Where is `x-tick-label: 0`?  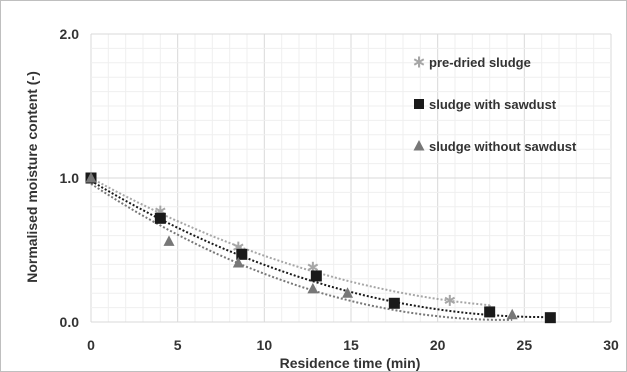 x-tick-label: 0 is located at coordinates (91, 345).